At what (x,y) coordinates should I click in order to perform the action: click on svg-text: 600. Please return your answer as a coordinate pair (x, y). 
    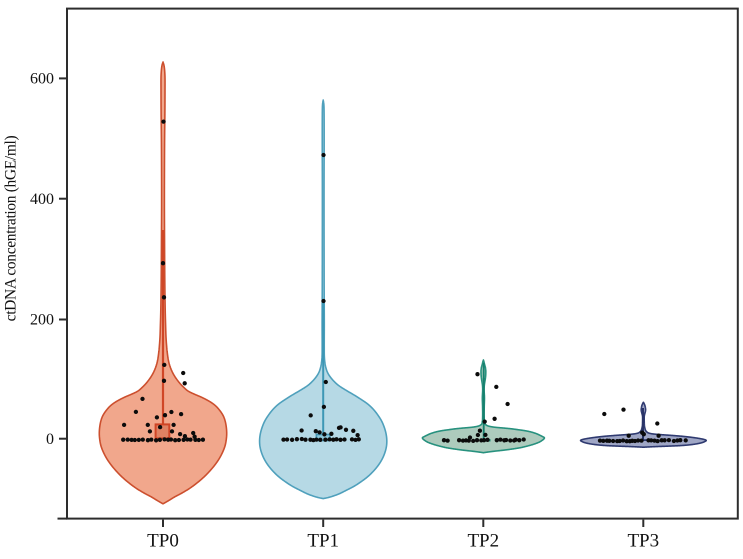
    Looking at the image, I should click on (42, 79).